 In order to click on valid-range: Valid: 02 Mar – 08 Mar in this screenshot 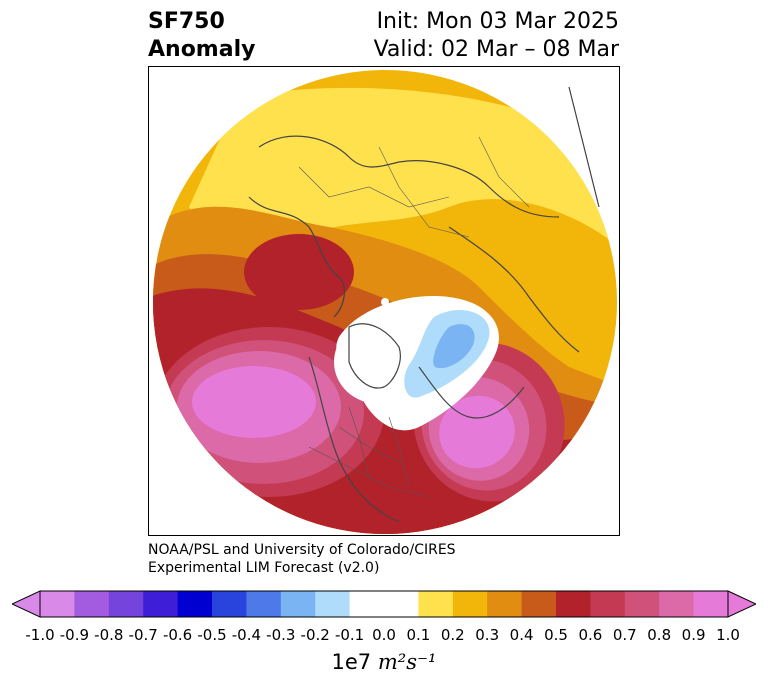, I will do `click(496, 49)`.